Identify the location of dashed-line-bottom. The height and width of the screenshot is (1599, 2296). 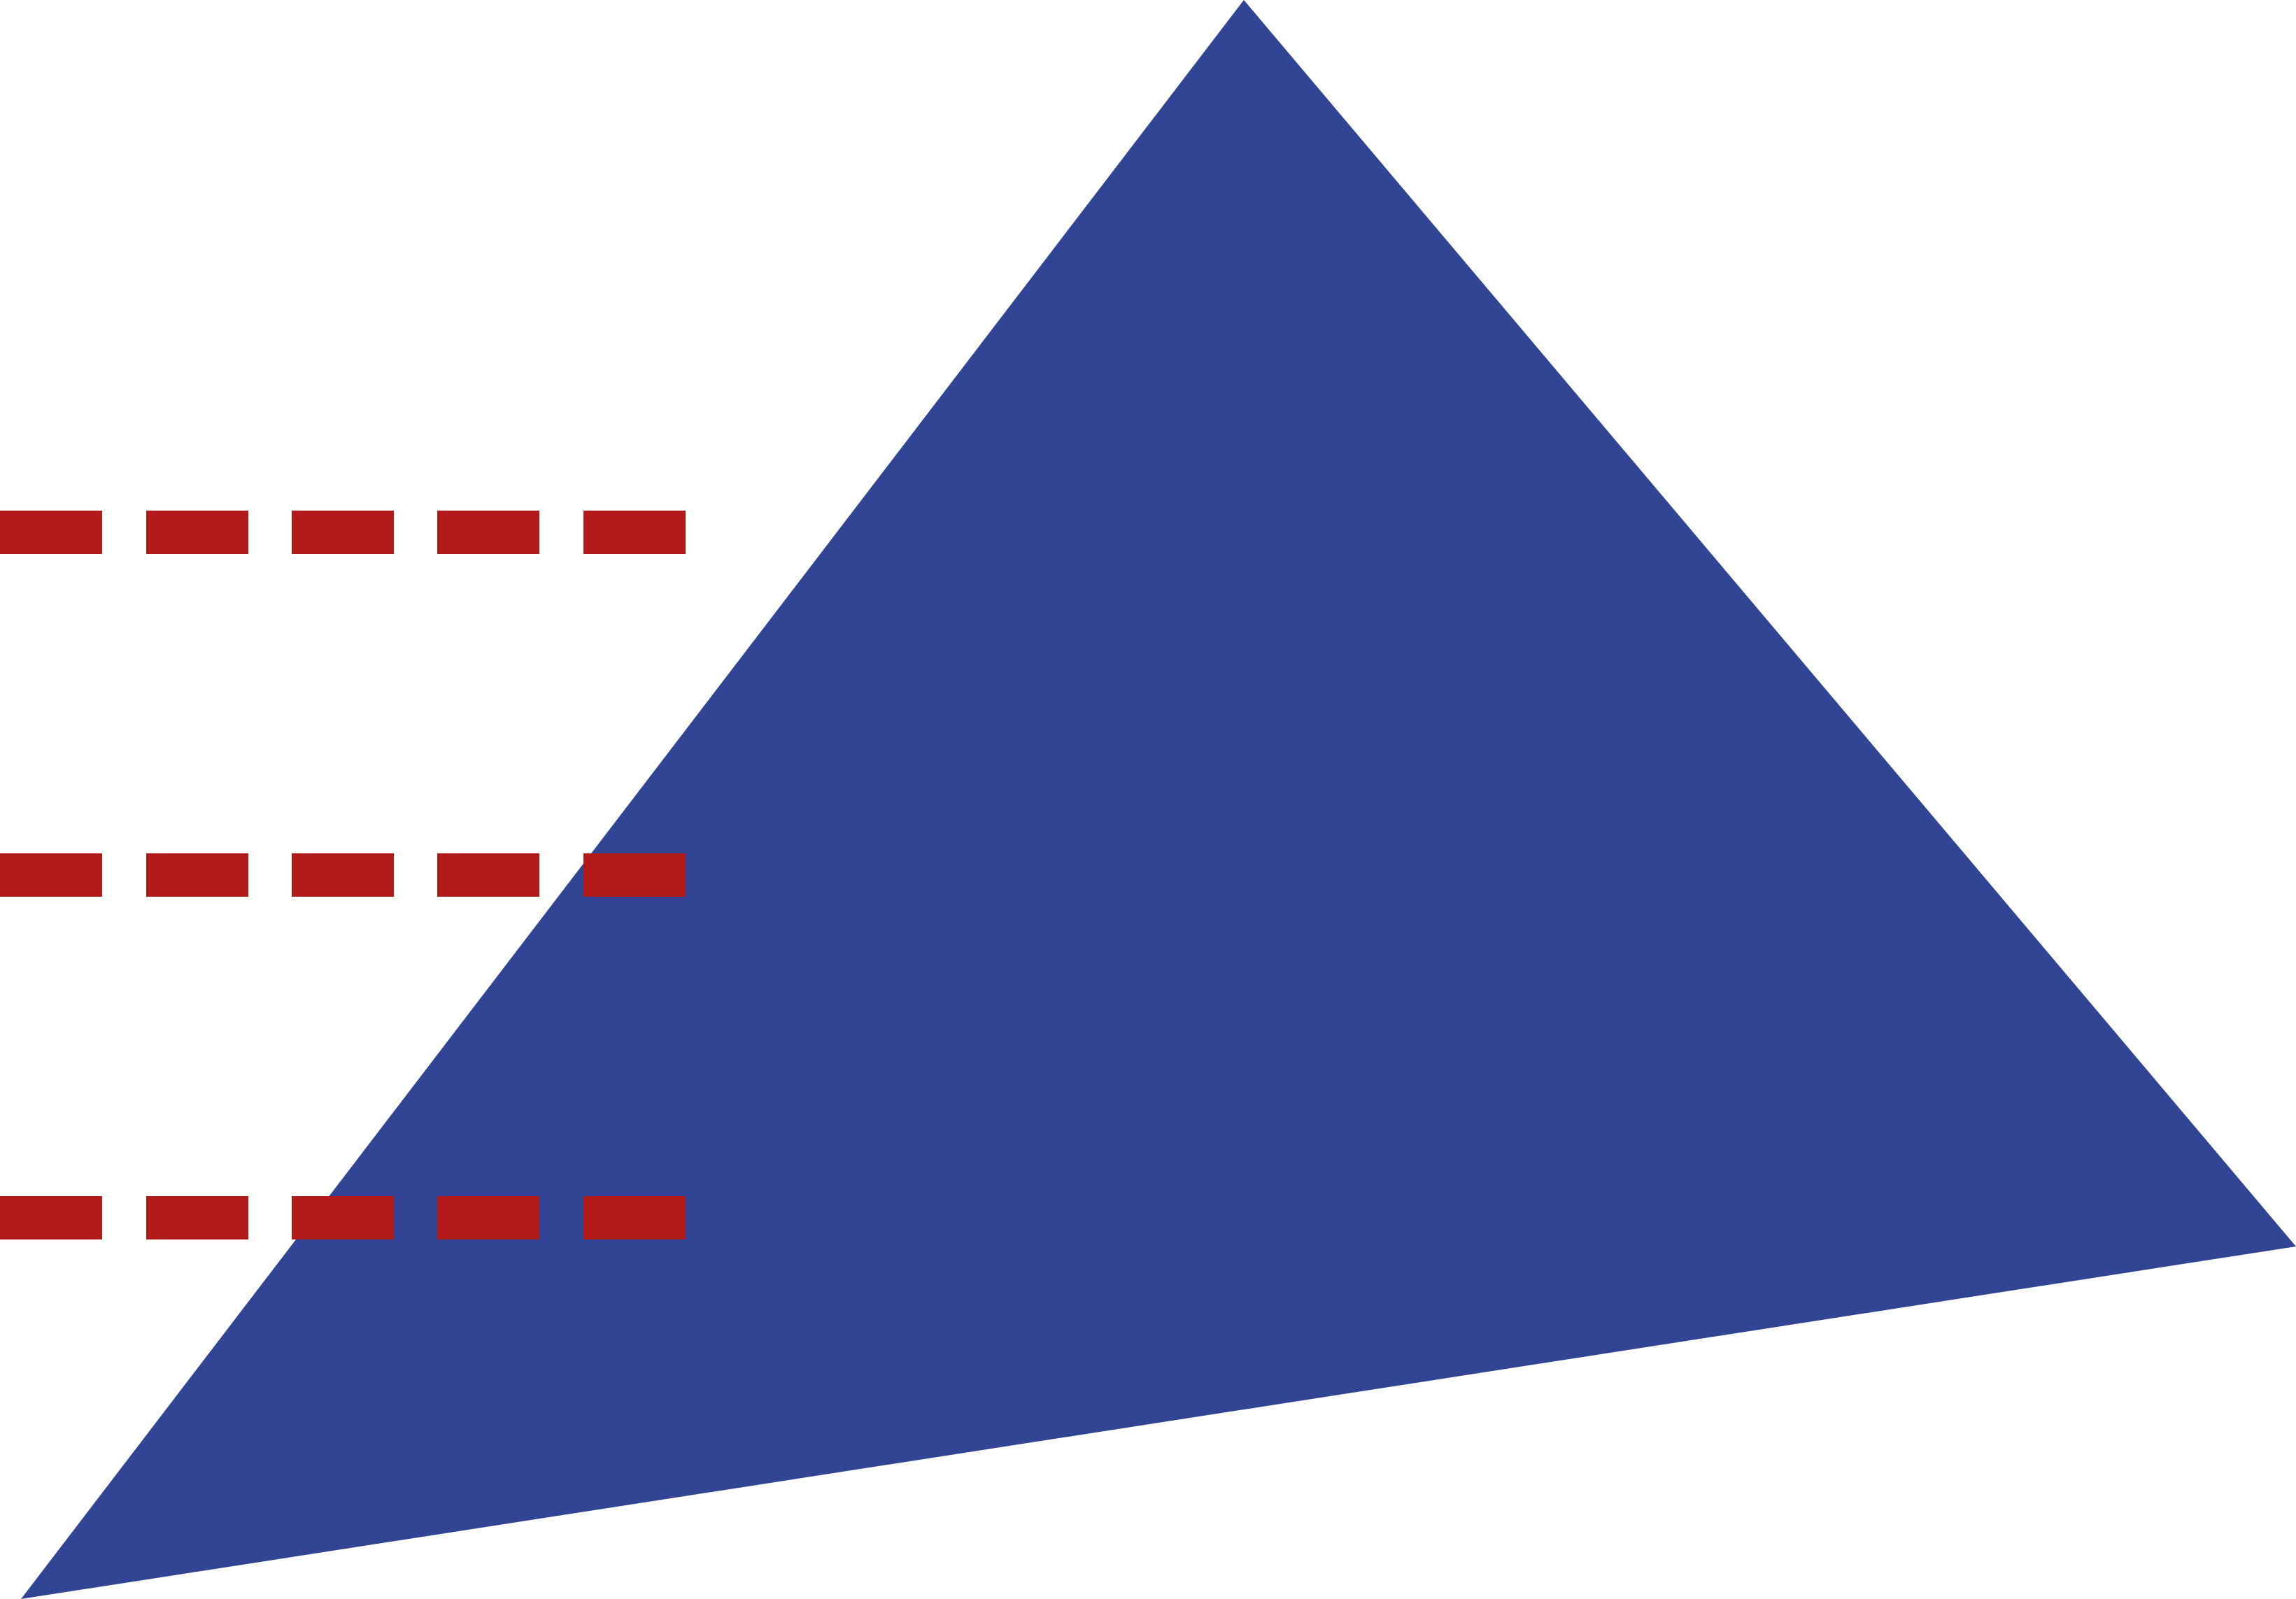
(343, 1217).